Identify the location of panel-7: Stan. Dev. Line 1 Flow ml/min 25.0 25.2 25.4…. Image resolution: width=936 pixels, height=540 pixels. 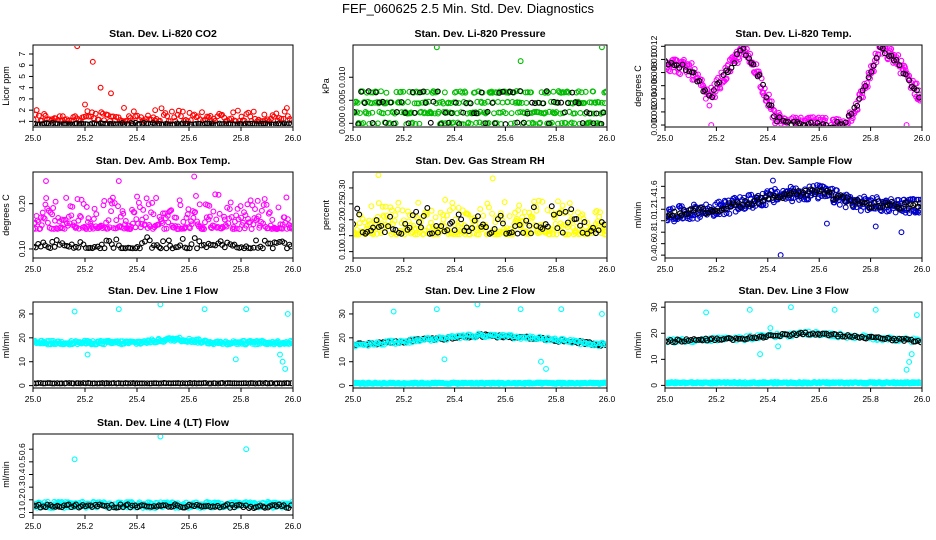
(151, 344).